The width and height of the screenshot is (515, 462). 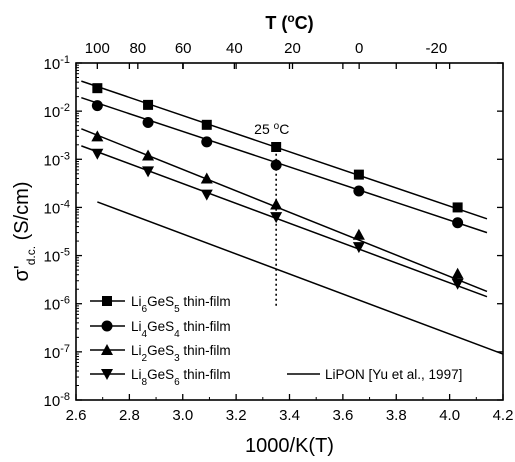 What do you see at coordinates (129, 415) in the screenshot?
I see `x-tick-label: 2.8` at bounding box center [129, 415].